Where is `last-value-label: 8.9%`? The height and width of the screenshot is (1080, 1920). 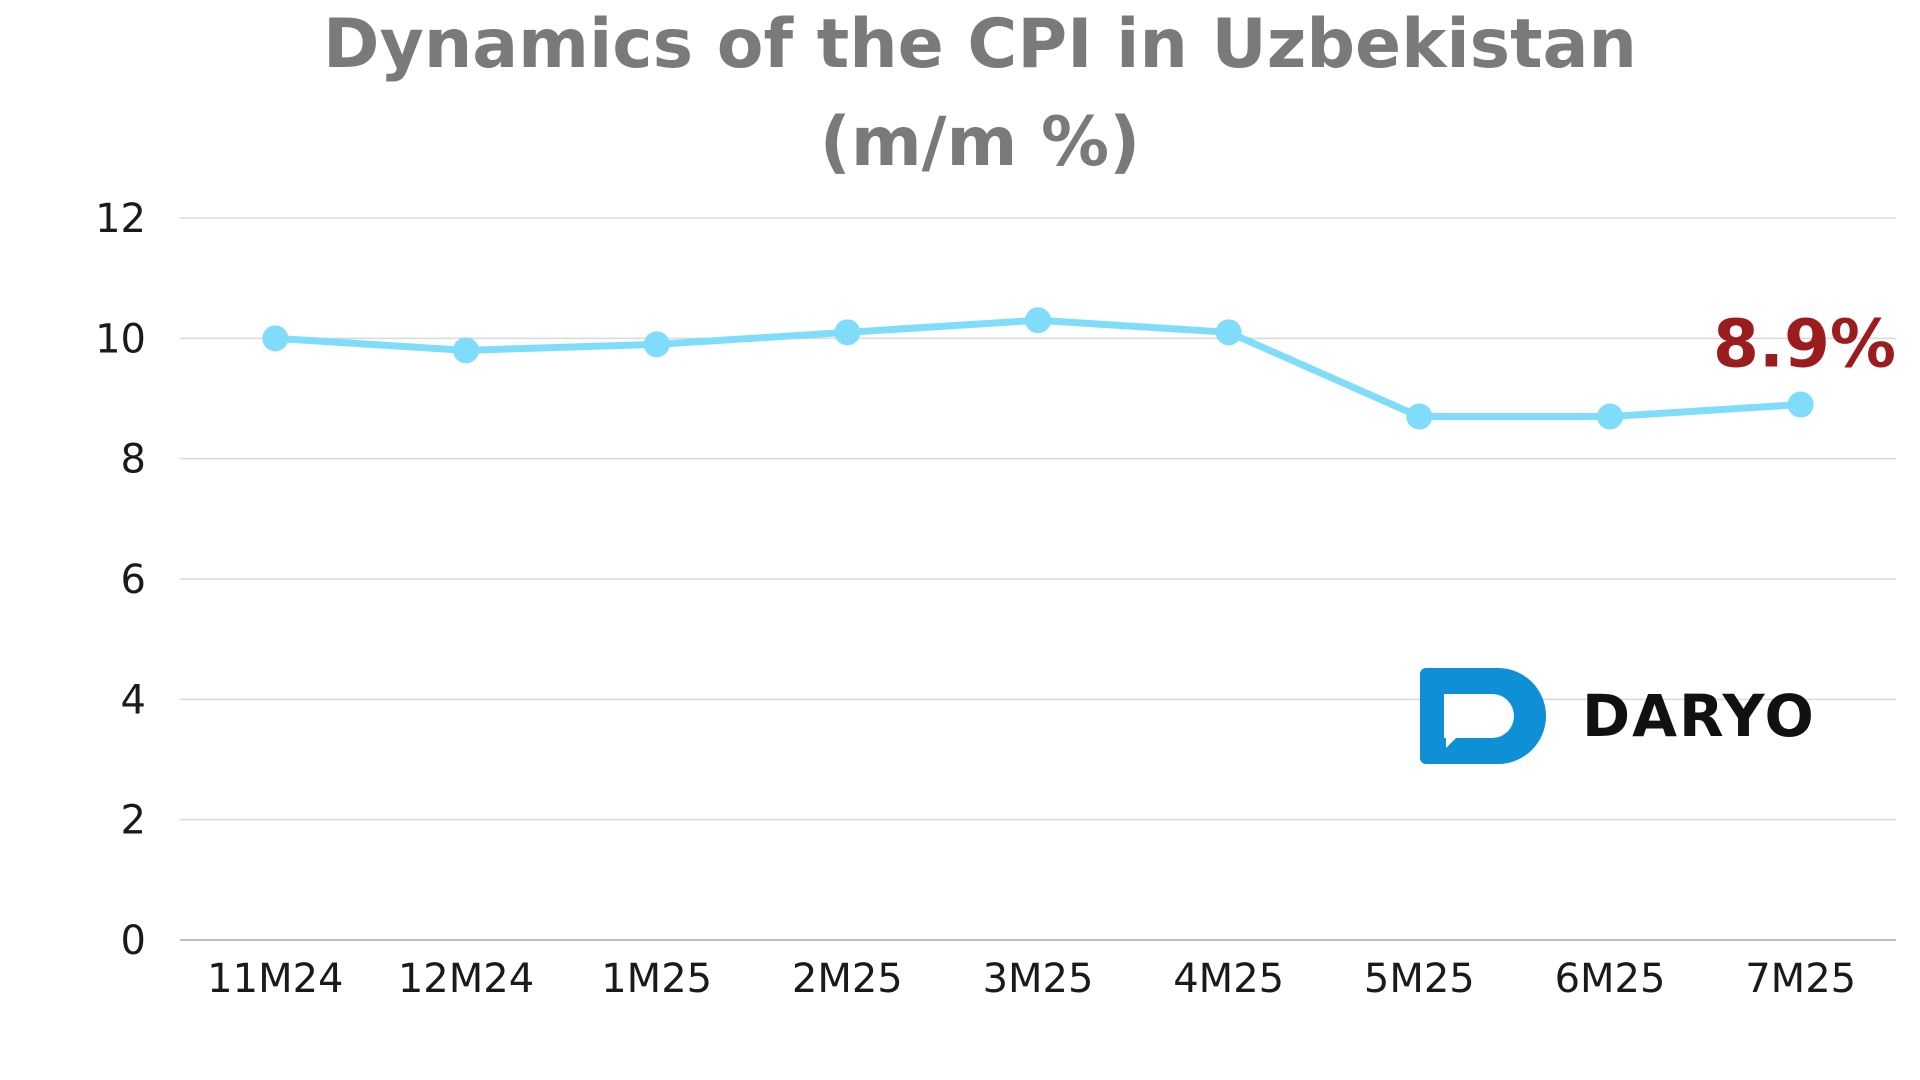
last-value-label: 8.9% is located at coordinates (1804, 344).